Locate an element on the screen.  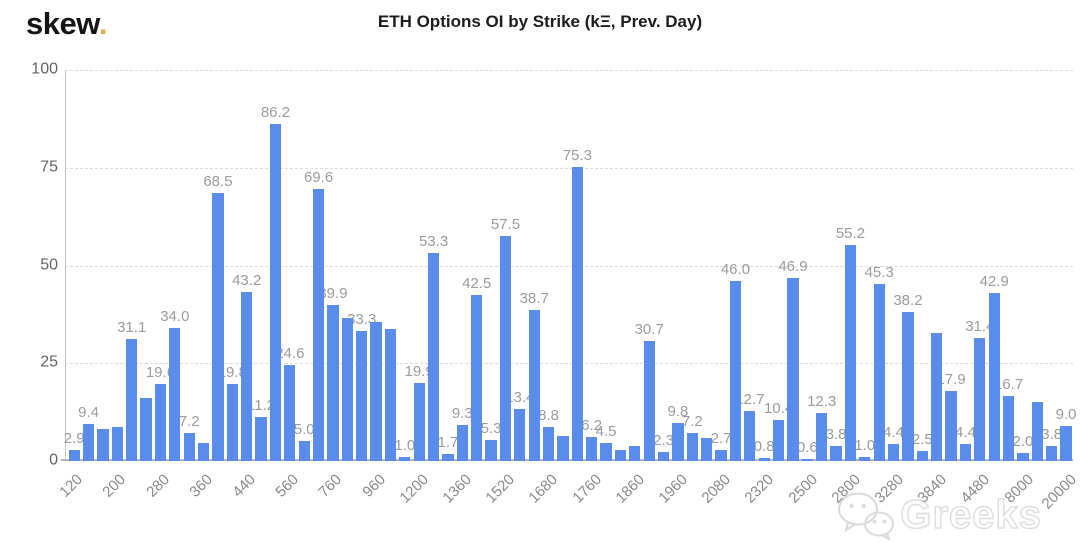
bar-value-label: 68.5 is located at coordinates (218, 182).